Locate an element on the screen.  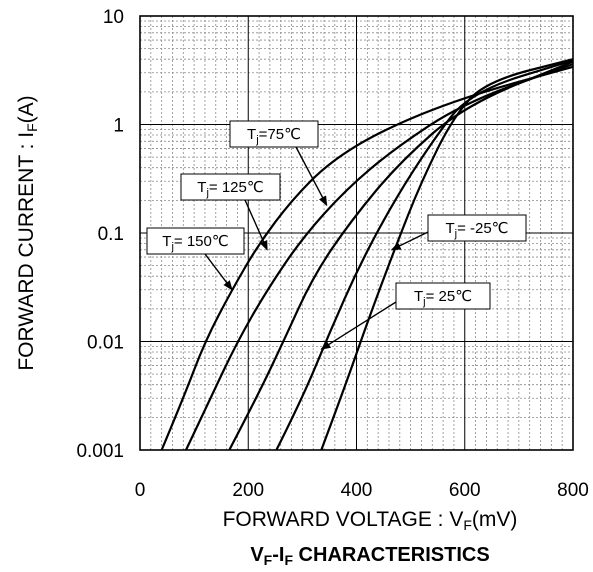
title-dash-i: -I is located at coordinates (278, 555).